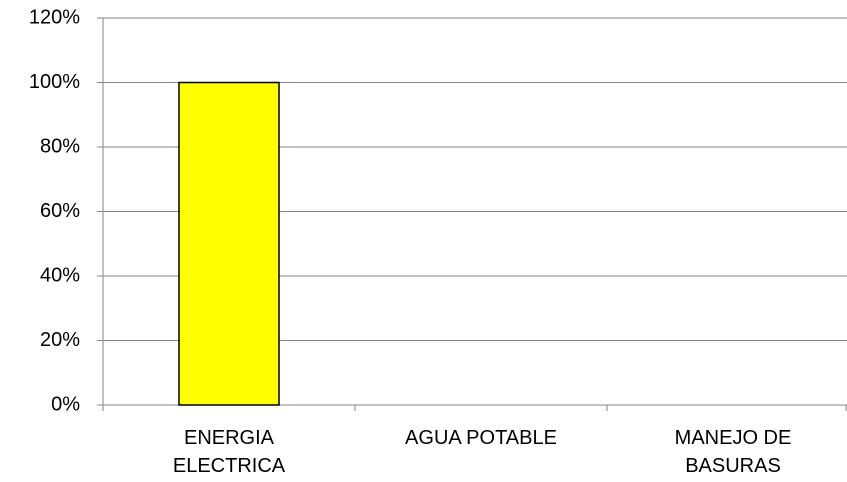  Describe the element at coordinates (60, 340) in the screenshot. I see `y-tick-label: 20%` at that location.